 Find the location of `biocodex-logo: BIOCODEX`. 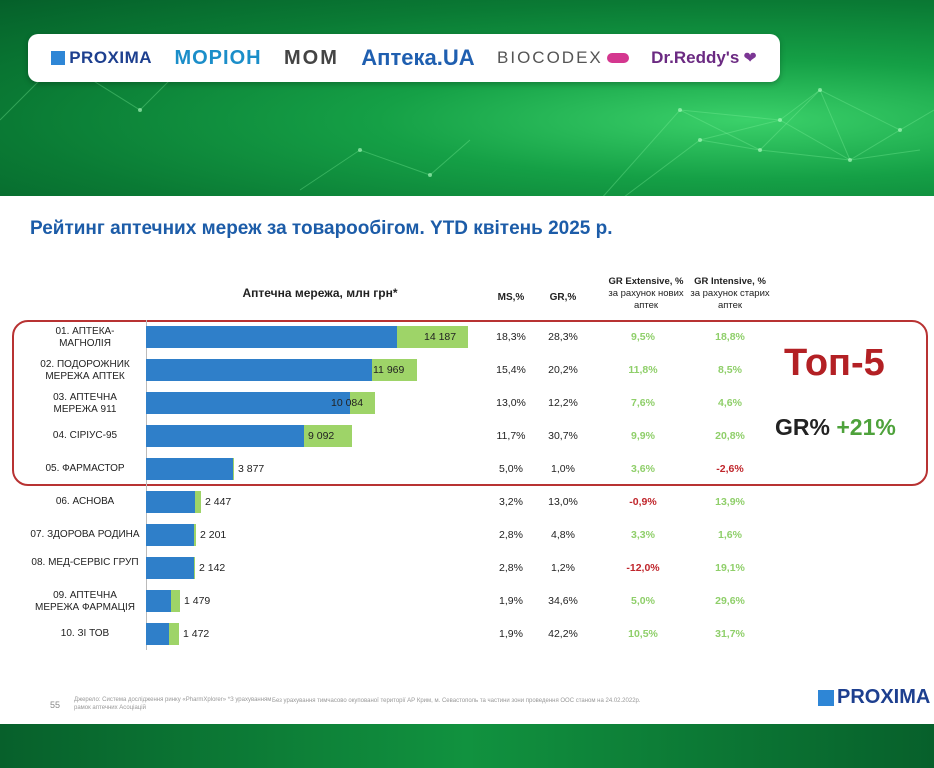

biocodex-logo: BIOCODEX is located at coordinates (563, 58).